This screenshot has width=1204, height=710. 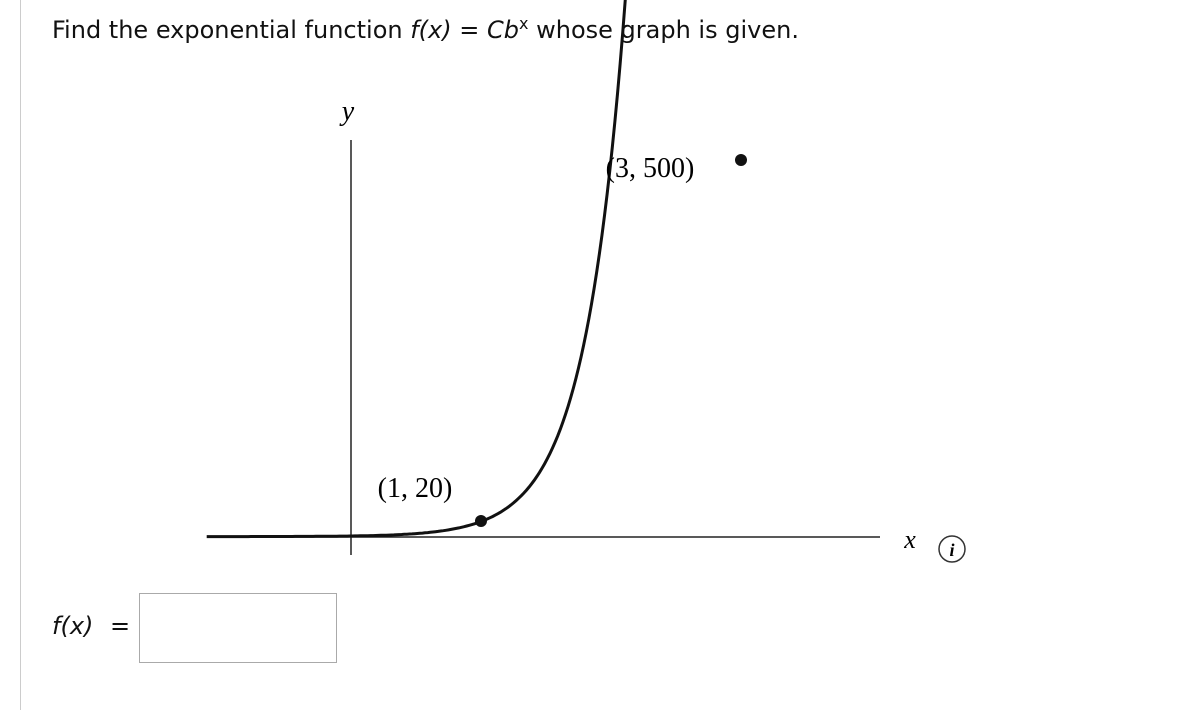 I want to click on answer-equals: =, so click(x=120, y=626).